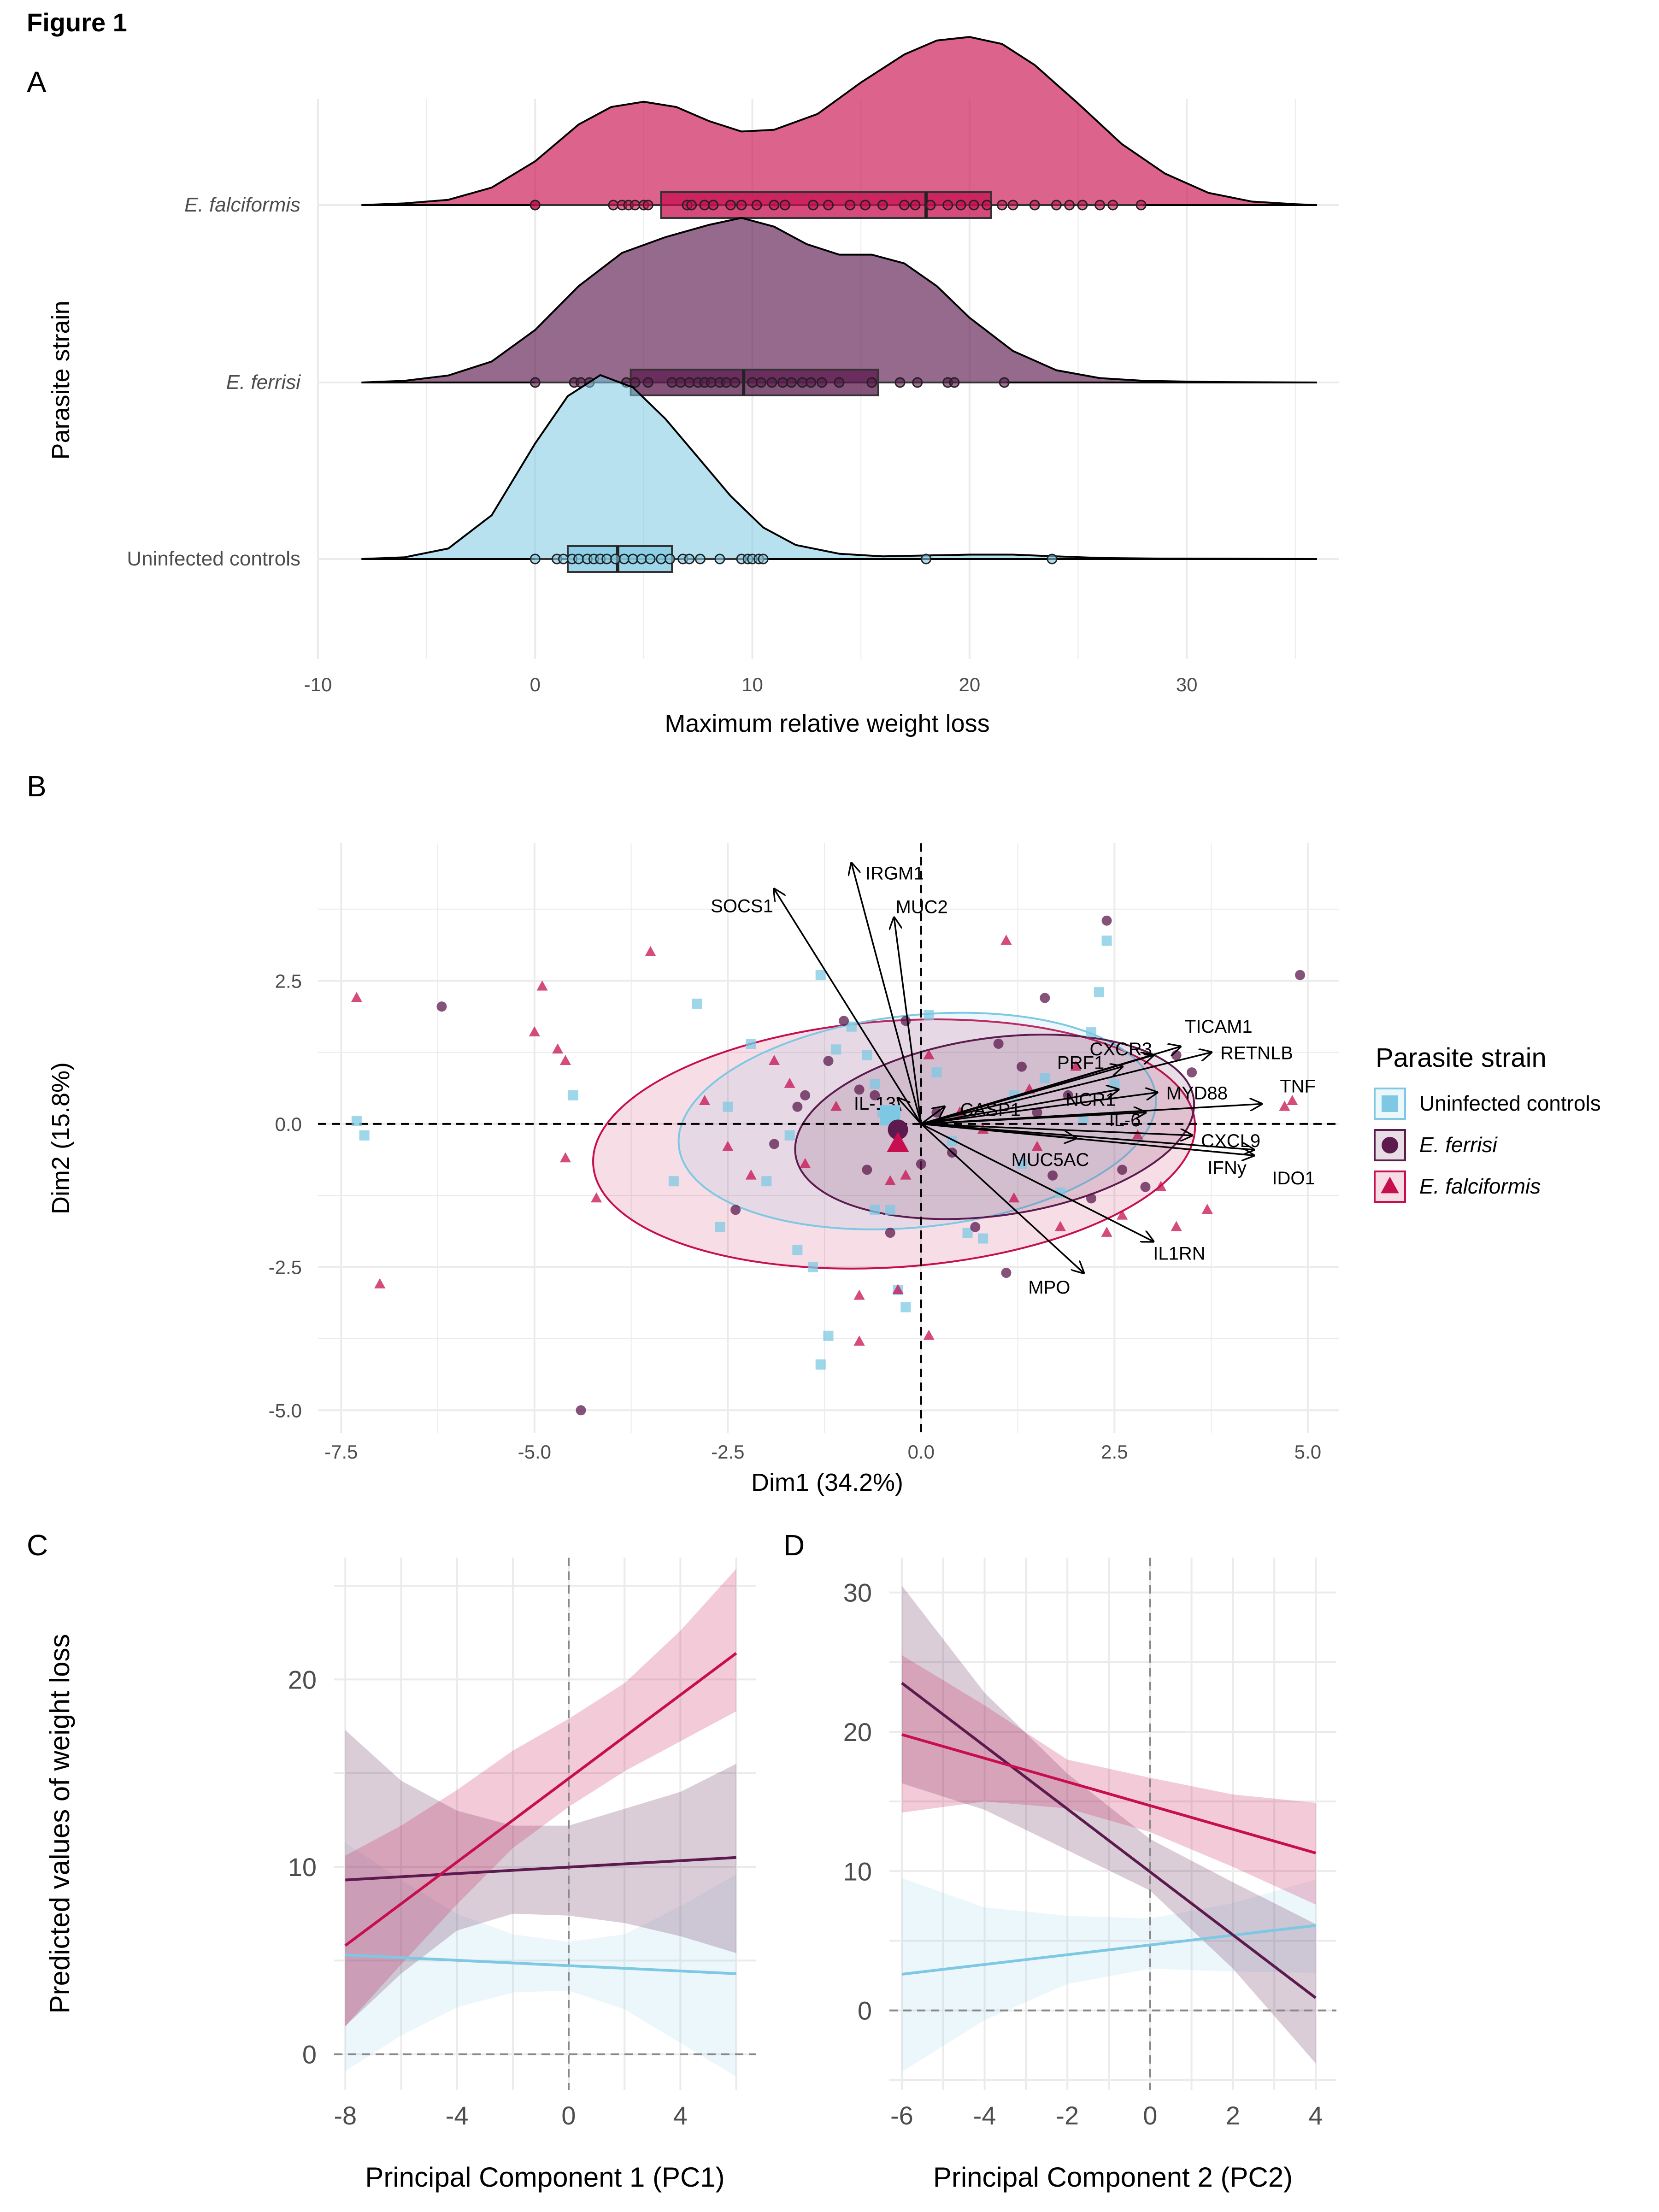 Image resolution: width=1659 pixels, height=2212 pixels. I want to click on x-axis-title: Principal Component 2 (PC2), so click(1113, 2177).